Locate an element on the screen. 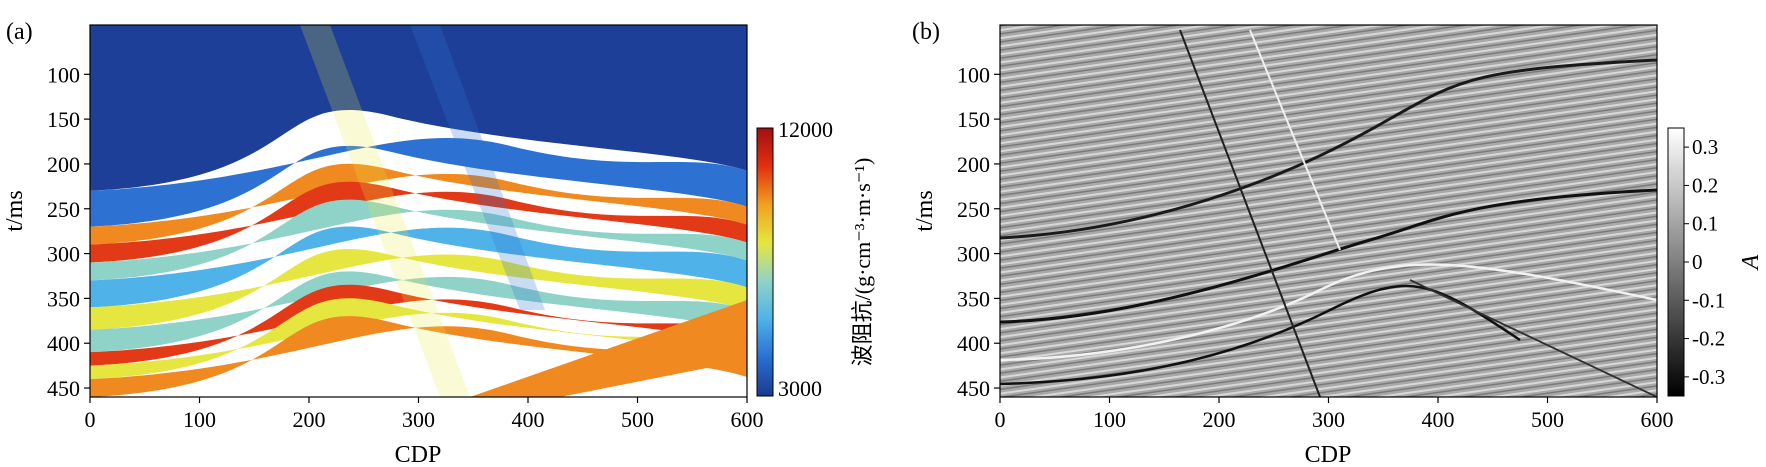  colorbar-tick-label: 0.2 is located at coordinates (1705, 185).